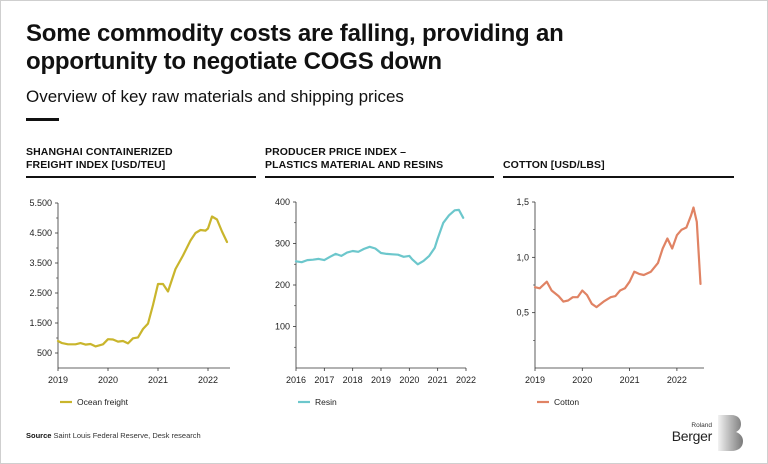  I want to click on panel-title-cotton: COTTON [USD/LBS], so click(554, 165).